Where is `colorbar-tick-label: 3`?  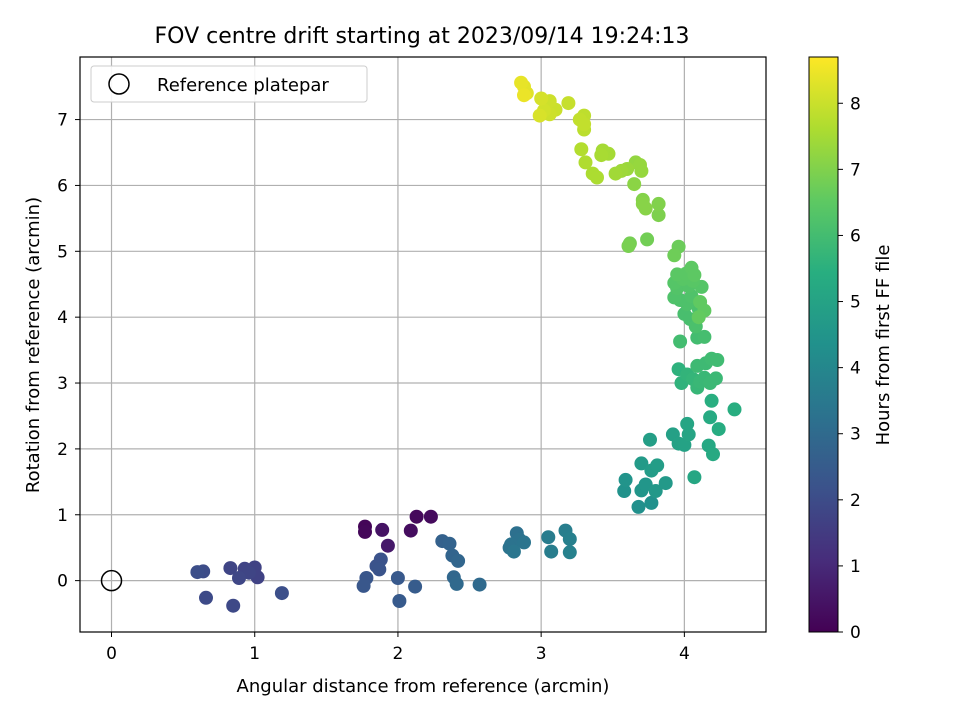 colorbar-tick-label: 3 is located at coordinates (855, 435).